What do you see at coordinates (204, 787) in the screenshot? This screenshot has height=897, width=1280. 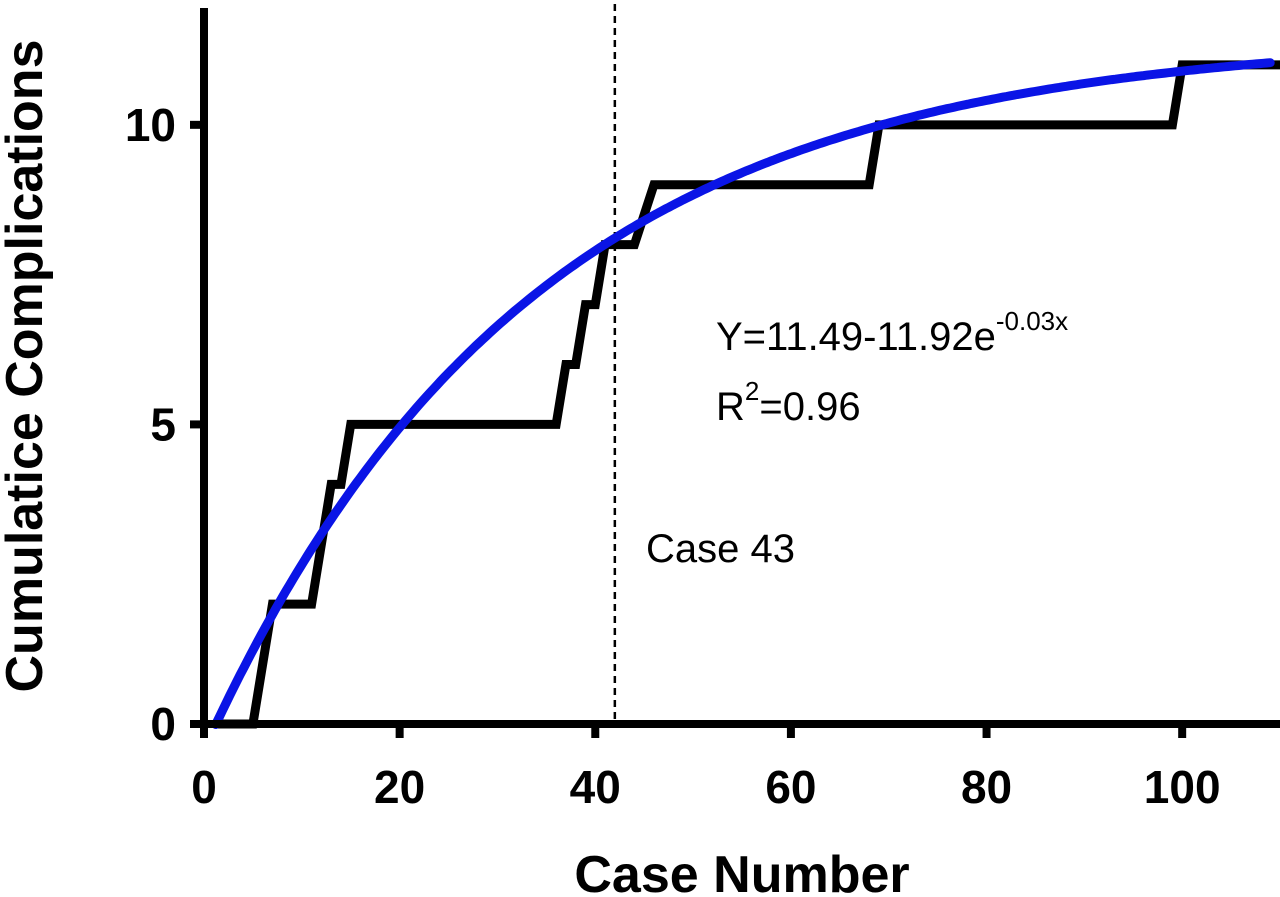 I see `x-tick-label: 0` at bounding box center [204, 787].